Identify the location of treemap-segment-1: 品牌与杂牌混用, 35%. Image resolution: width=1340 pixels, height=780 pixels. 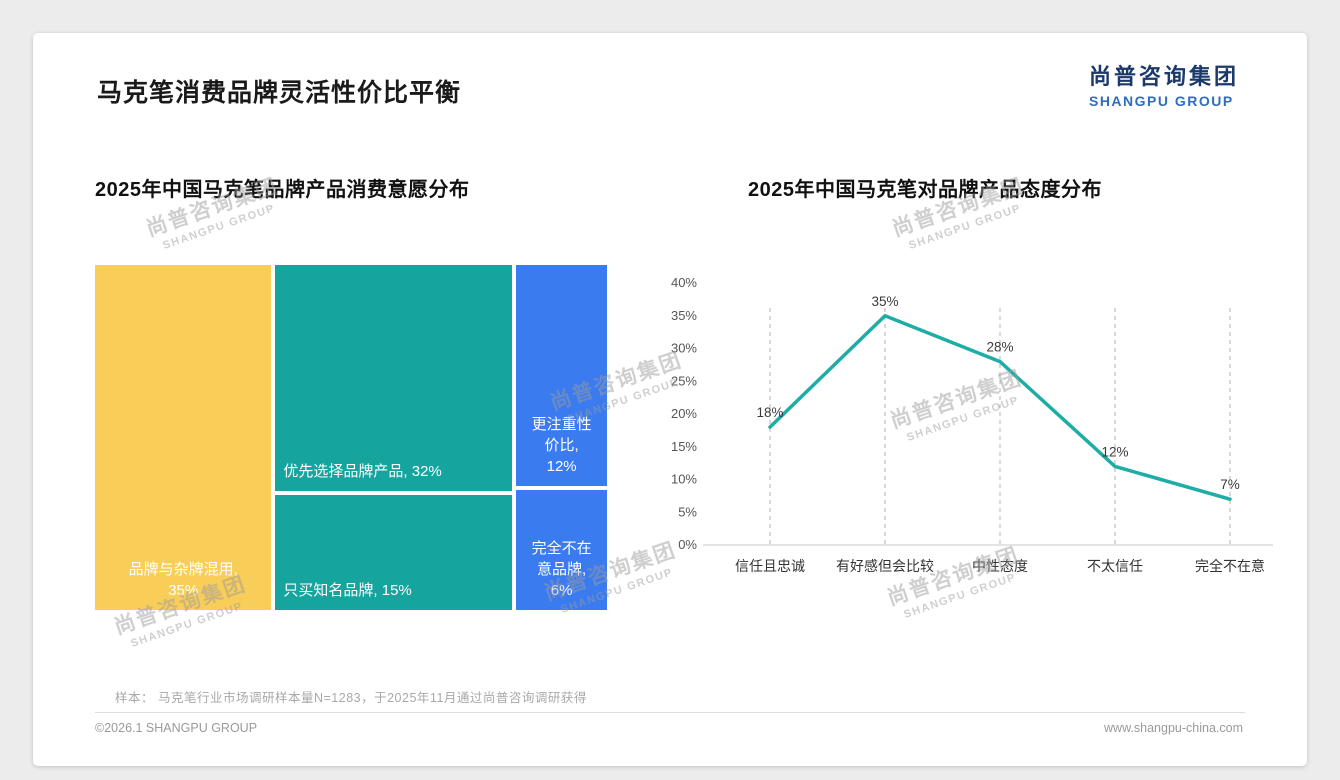
(183, 437).